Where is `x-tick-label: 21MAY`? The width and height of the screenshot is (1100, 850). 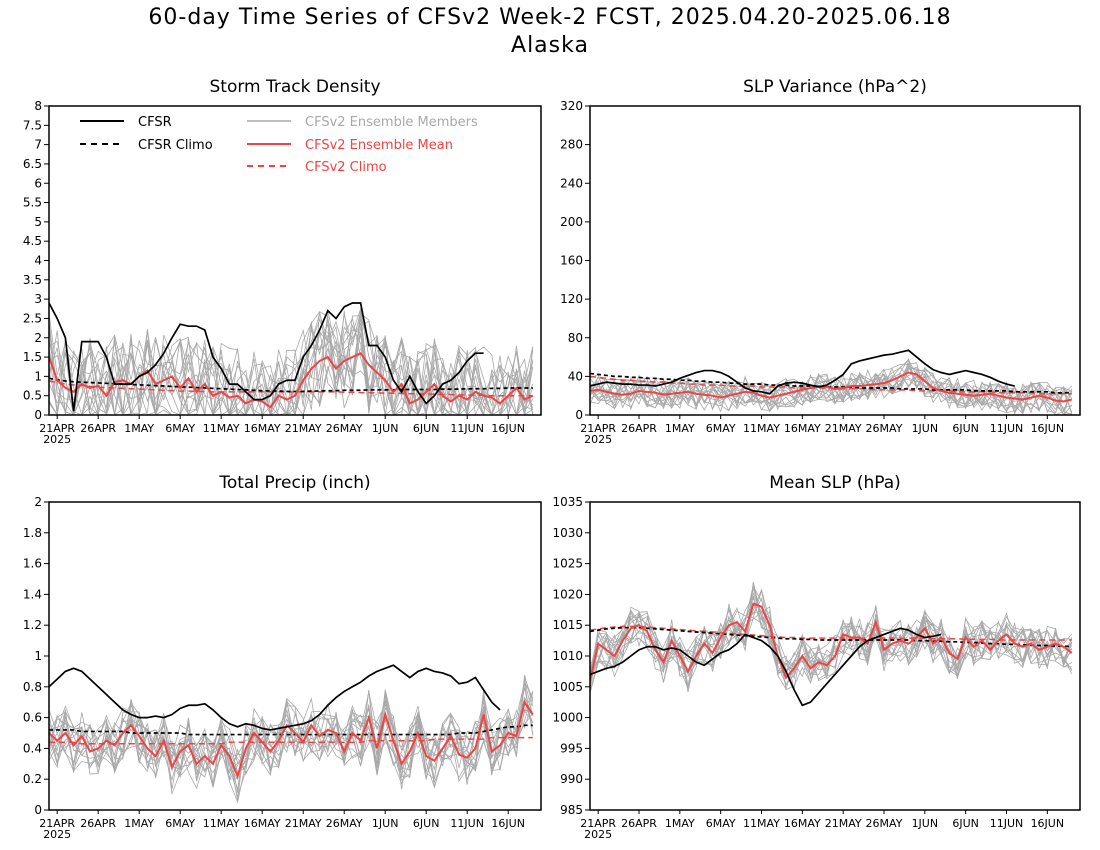 x-tick-label: 21MAY is located at coordinates (843, 428).